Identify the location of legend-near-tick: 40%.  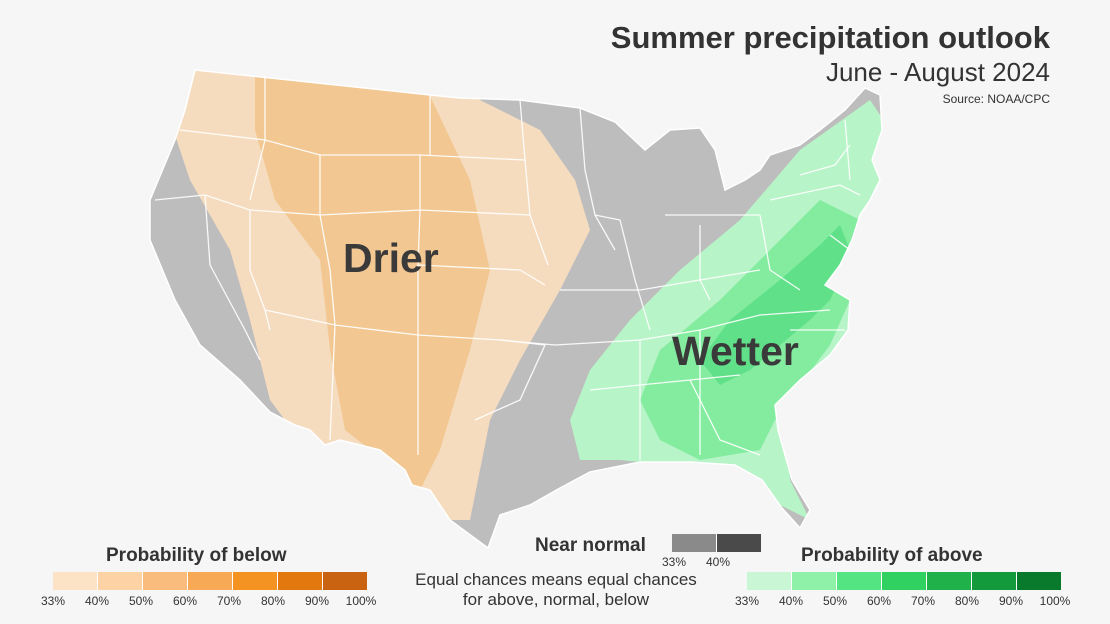
(718, 562).